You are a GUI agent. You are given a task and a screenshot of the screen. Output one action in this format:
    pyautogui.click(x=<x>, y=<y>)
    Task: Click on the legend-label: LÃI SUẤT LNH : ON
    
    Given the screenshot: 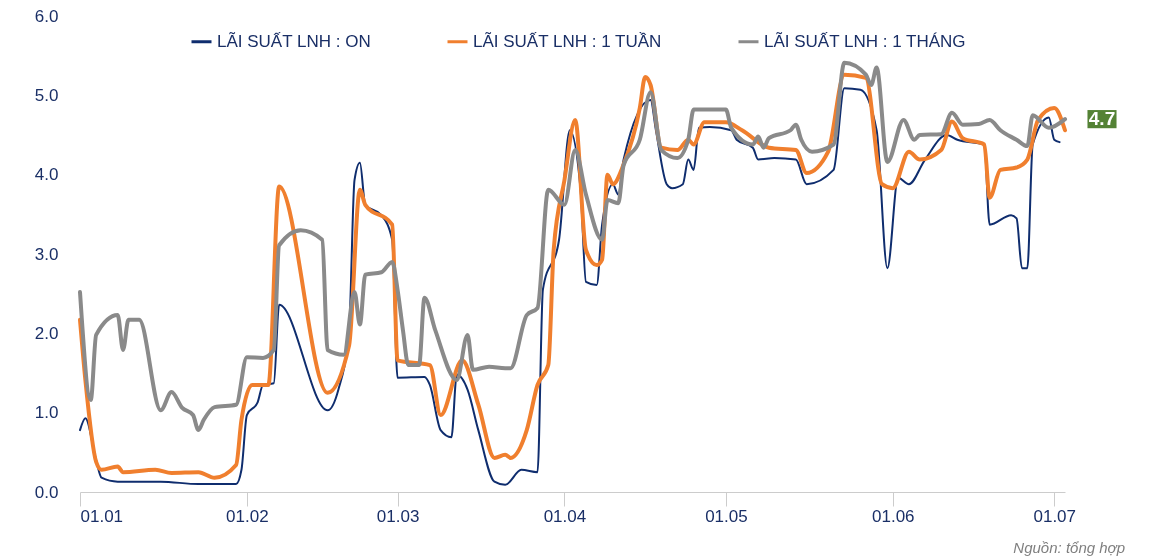 What is the action you would take?
    pyautogui.click(x=294, y=41)
    